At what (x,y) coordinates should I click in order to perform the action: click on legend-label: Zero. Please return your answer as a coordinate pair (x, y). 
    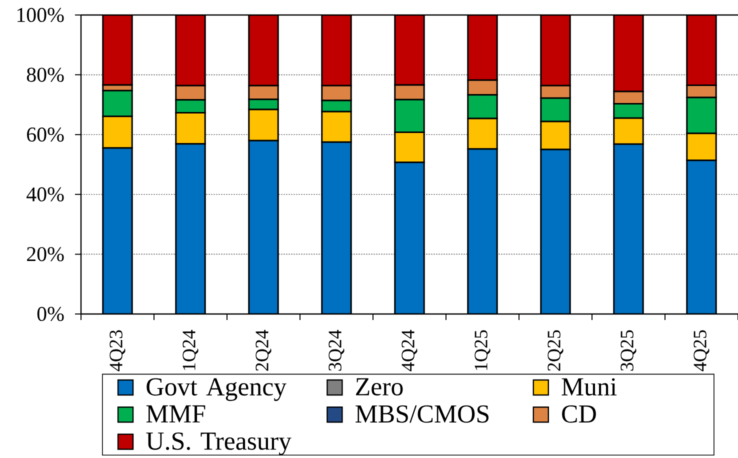
    Looking at the image, I should click on (379, 387).